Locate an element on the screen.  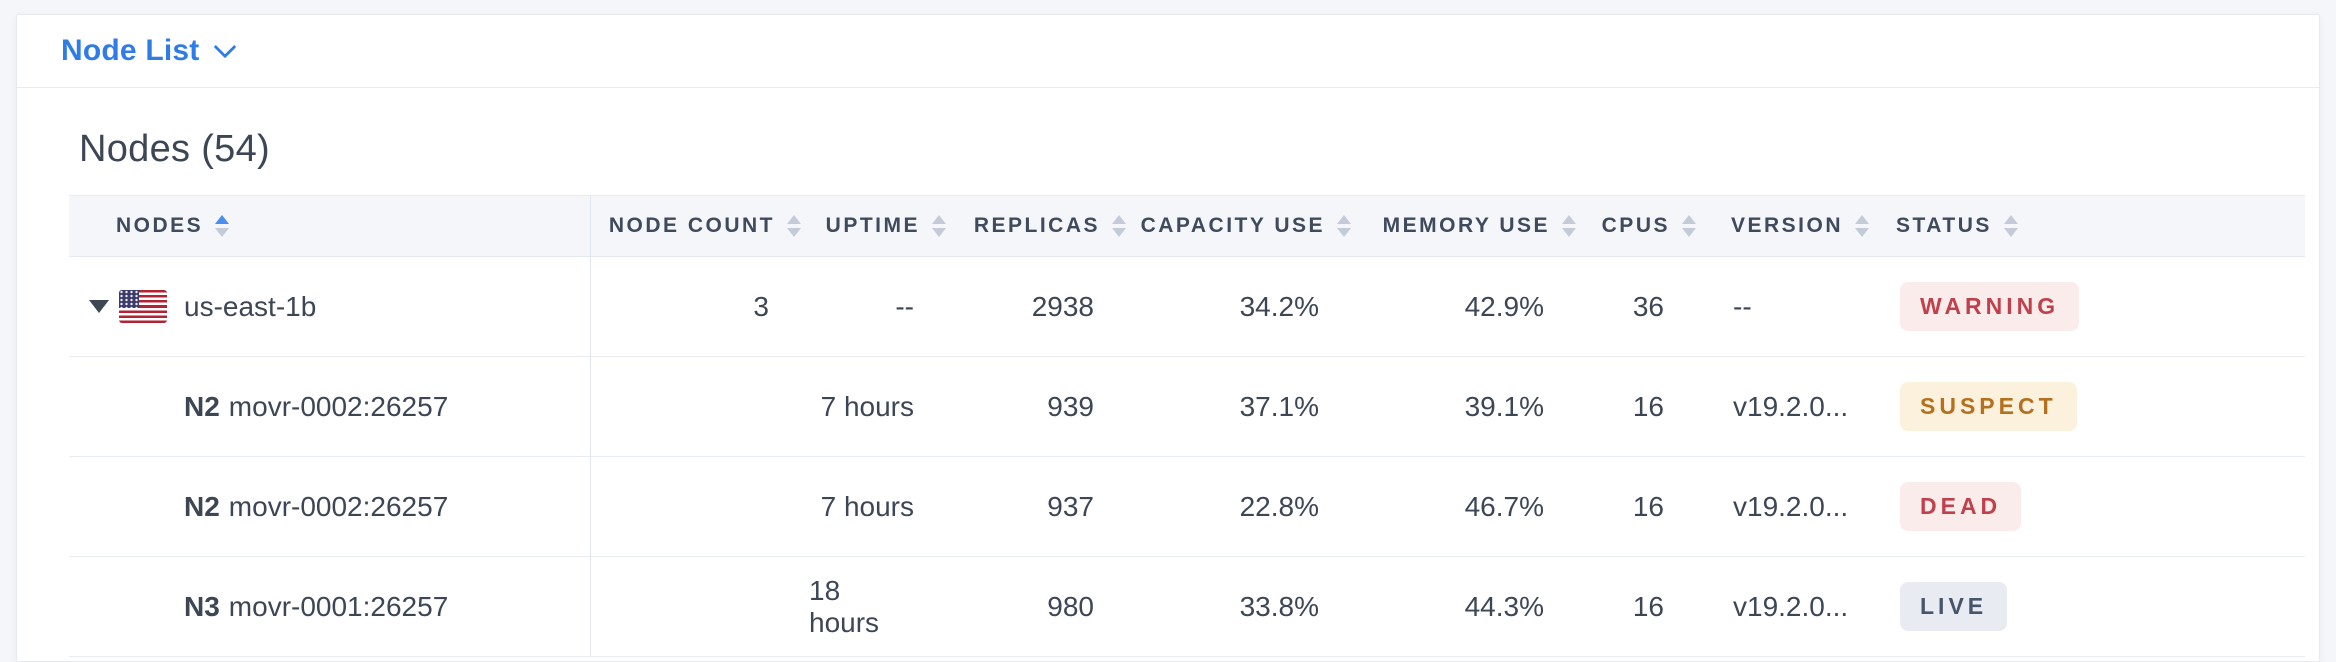
column-label: NODE COUNT is located at coordinates (691, 225).